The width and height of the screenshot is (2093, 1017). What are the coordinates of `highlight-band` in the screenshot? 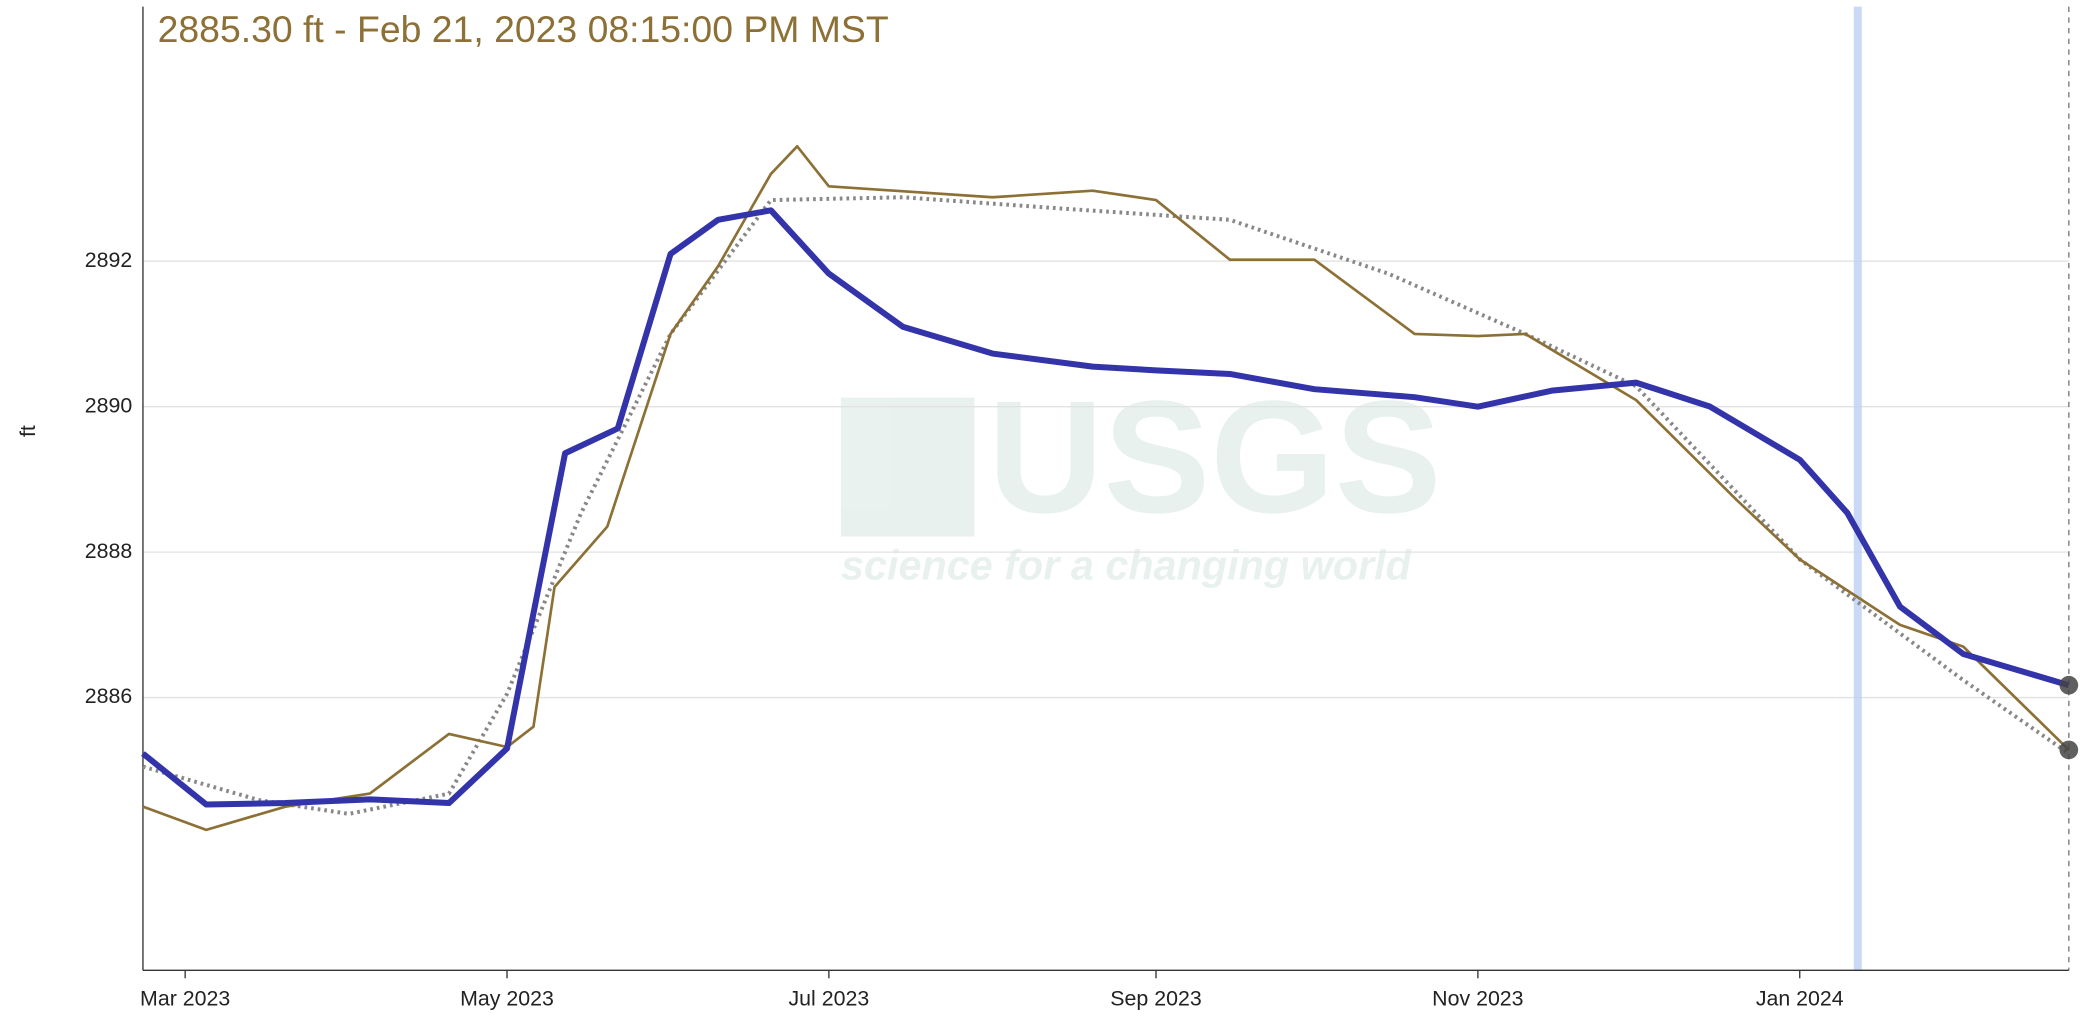 It's located at (1857, 488).